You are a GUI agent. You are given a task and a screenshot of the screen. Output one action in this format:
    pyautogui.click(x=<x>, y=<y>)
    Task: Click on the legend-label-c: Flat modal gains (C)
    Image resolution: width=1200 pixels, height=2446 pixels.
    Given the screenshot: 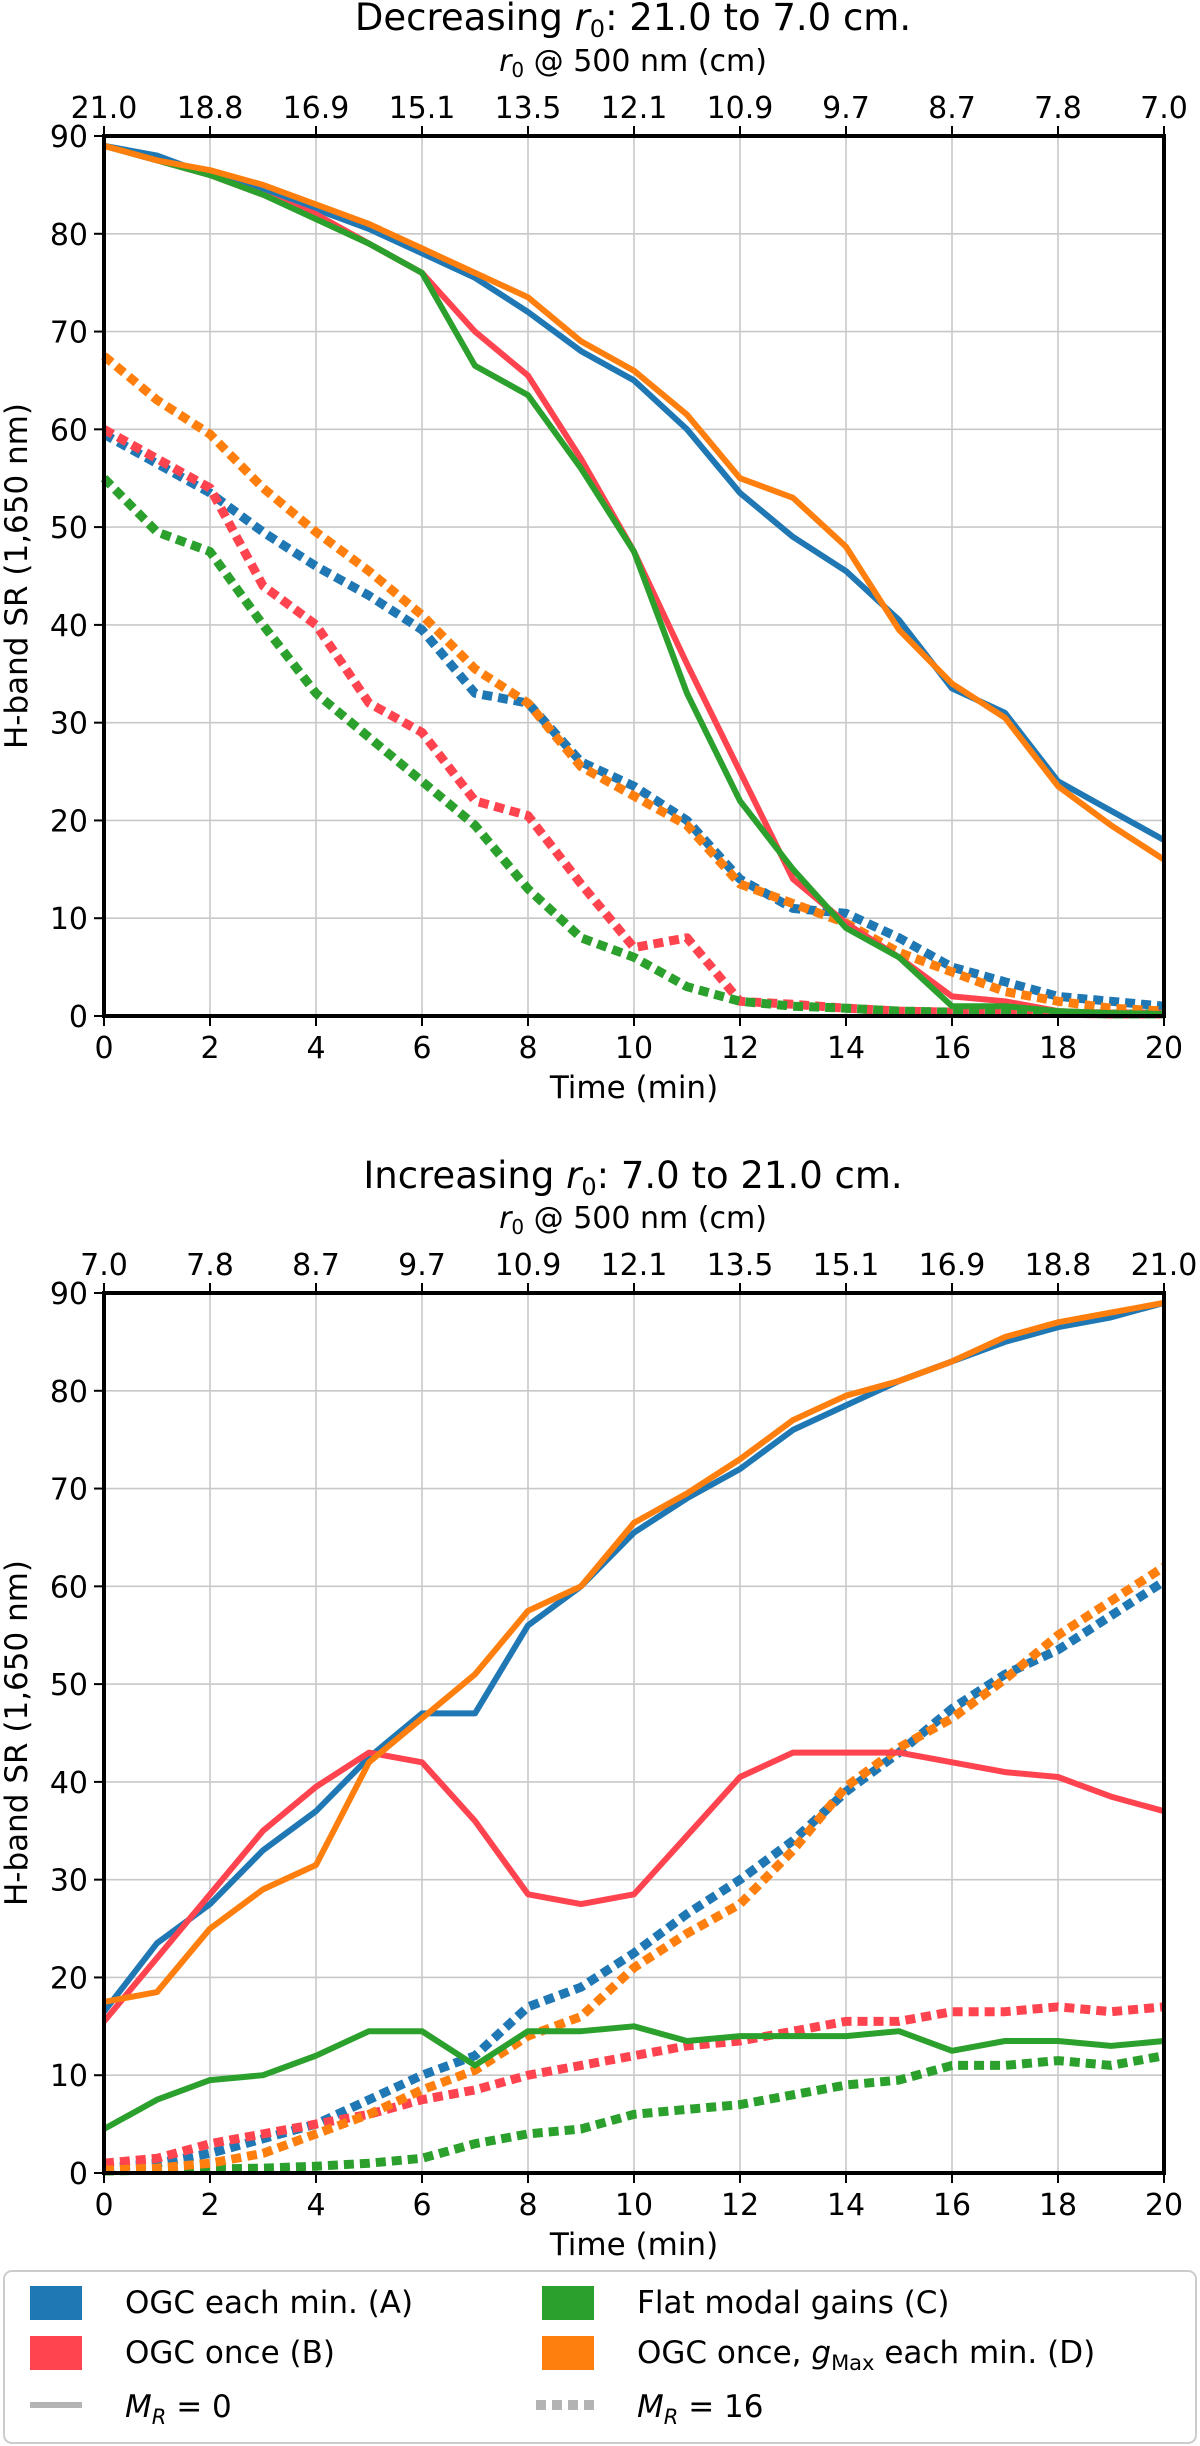 What is the action you would take?
    pyautogui.click(x=793, y=2303)
    